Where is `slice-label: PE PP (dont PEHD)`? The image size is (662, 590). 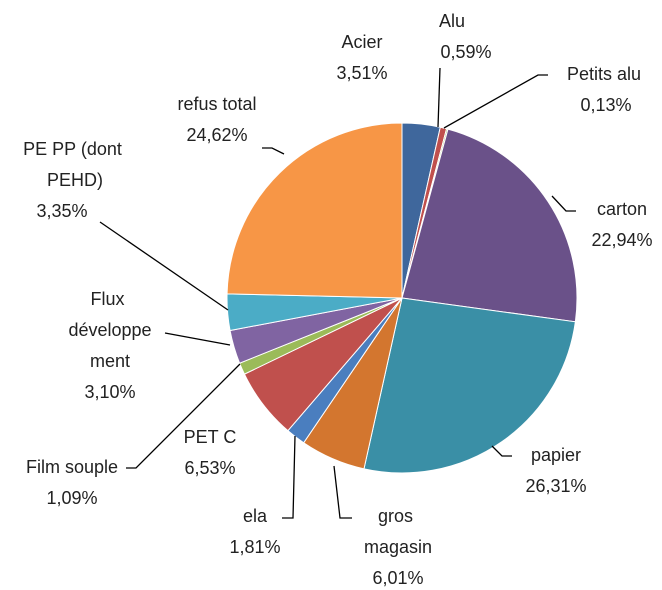 slice-label: PE PP (dont PEHD) is located at coordinates (75, 164).